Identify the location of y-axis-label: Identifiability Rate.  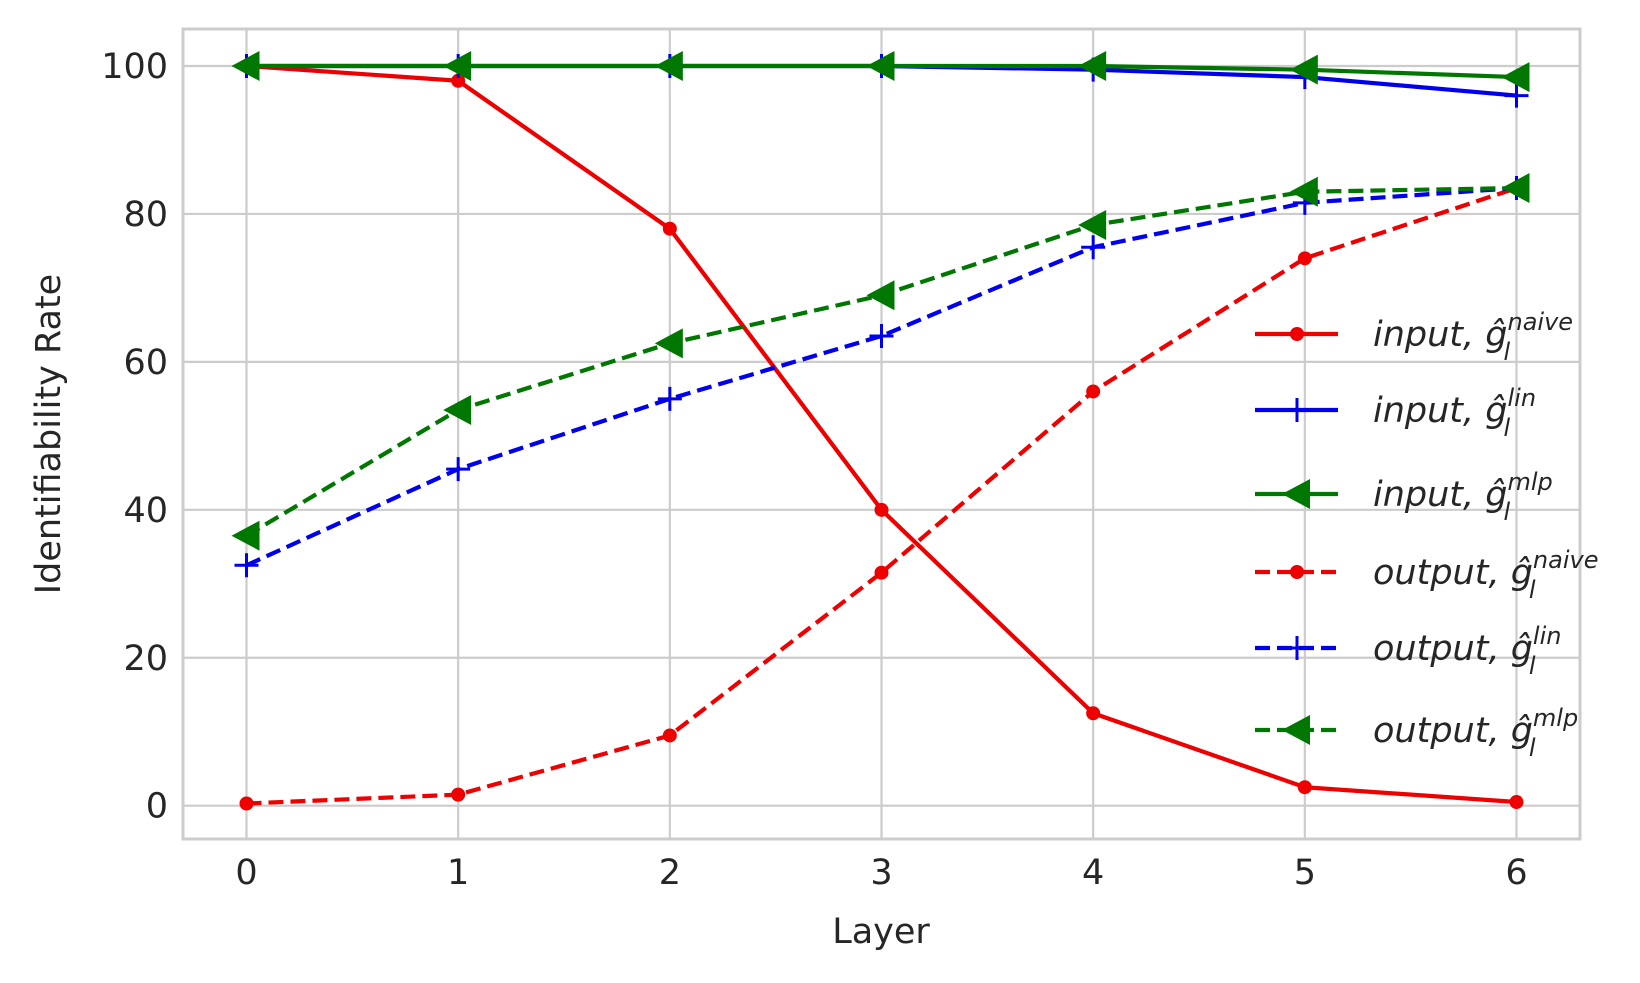
(49, 434).